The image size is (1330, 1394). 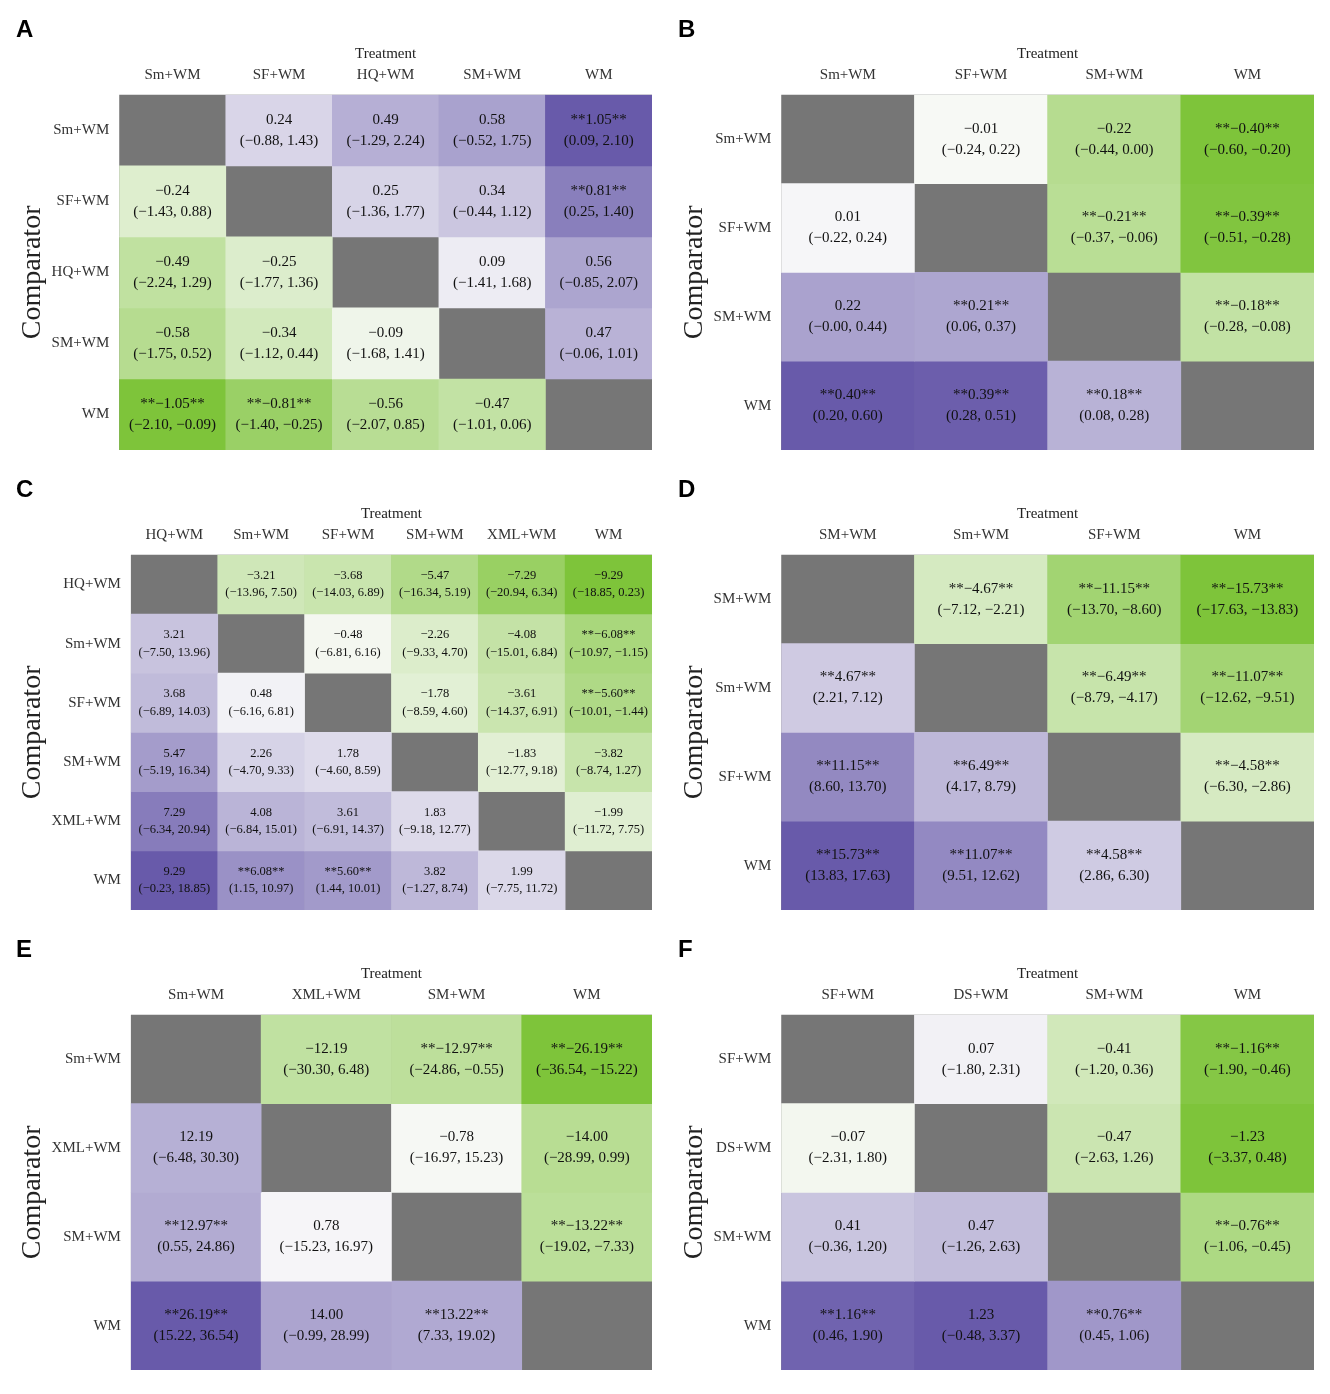 What do you see at coordinates (326, 1225) in the screenshot?
I see `data-label: 0.78` at bounding box center [326, 1225].